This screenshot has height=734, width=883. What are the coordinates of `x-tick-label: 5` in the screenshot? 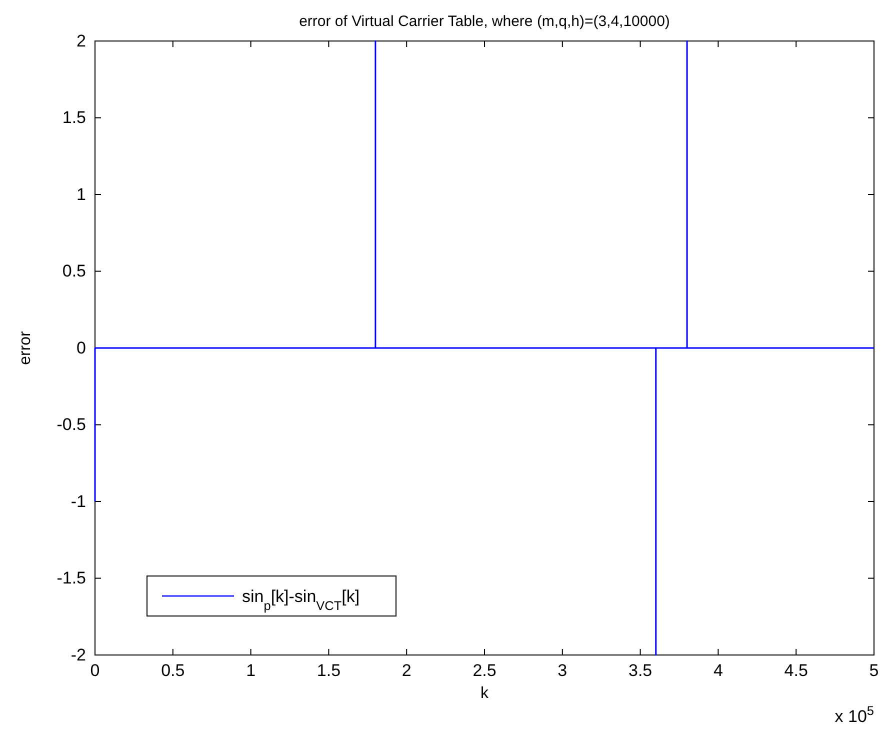 It's located at (874, 670).